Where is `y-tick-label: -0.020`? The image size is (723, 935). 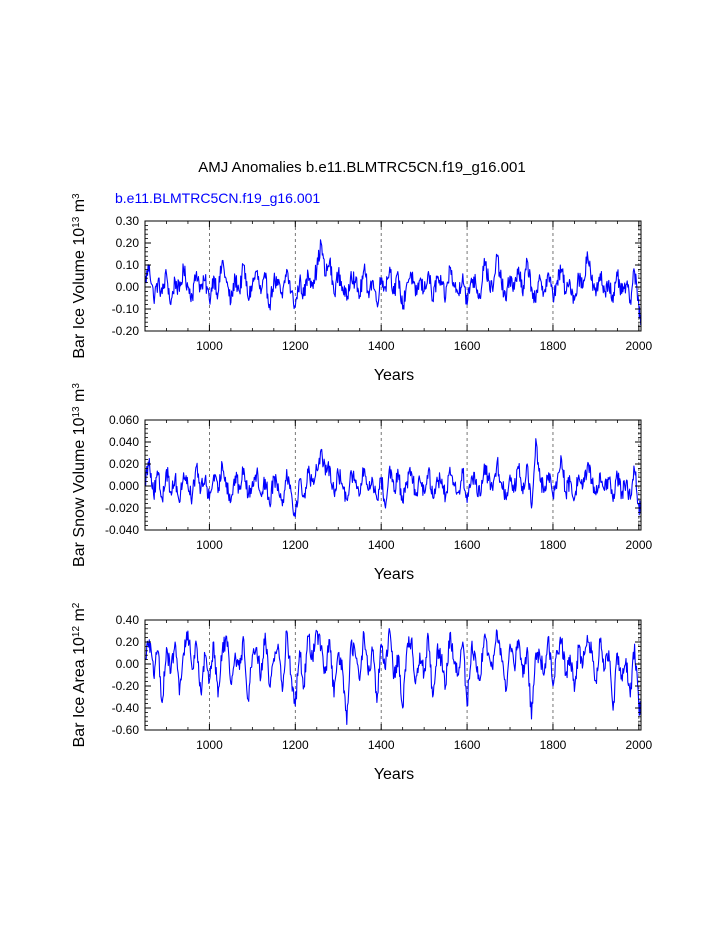
y-tick-label: -0.020 is located at coordinates (122, 508).